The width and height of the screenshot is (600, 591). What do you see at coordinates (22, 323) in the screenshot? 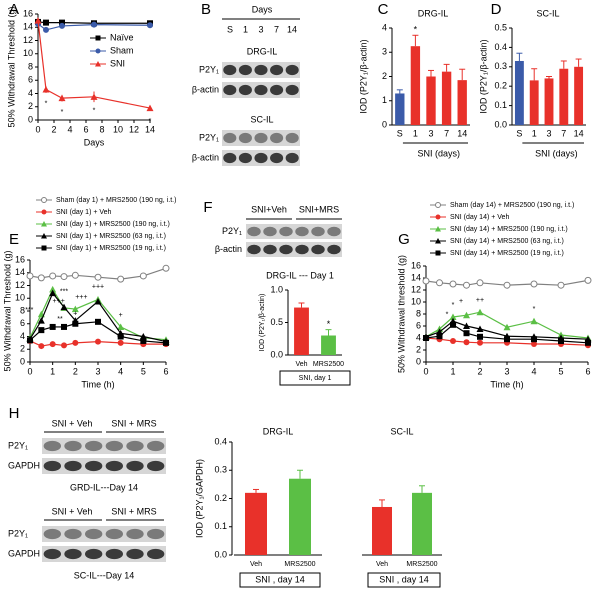
I see `y-tick-label: 6` at bounding box center [22, 323].